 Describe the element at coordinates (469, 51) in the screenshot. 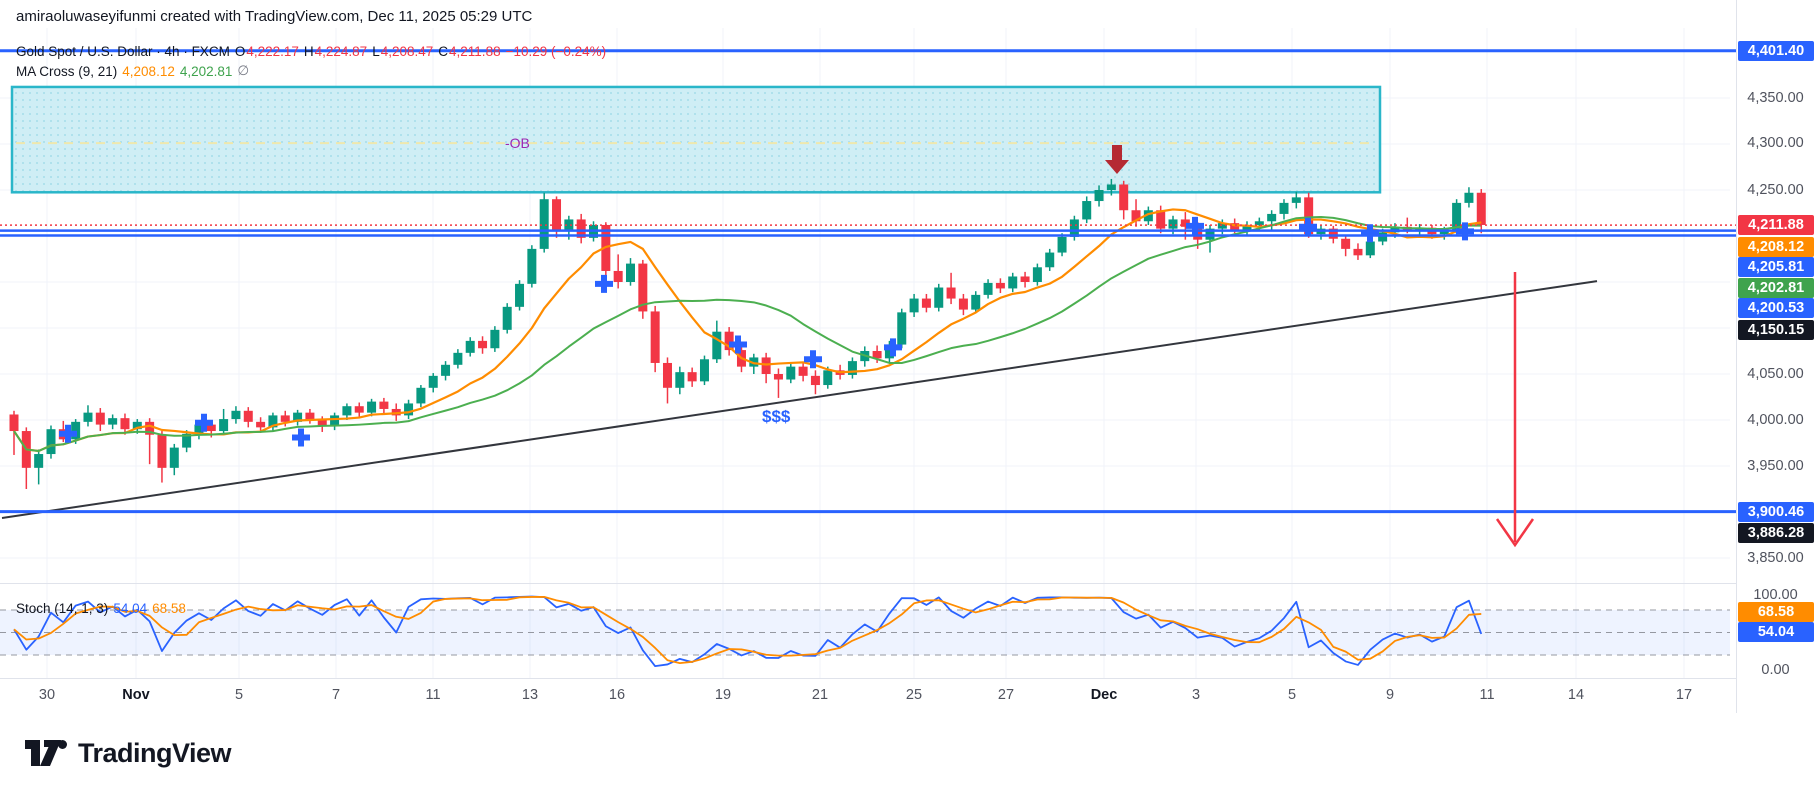

I see `ohlc-close: C 4,211.88` at that location.